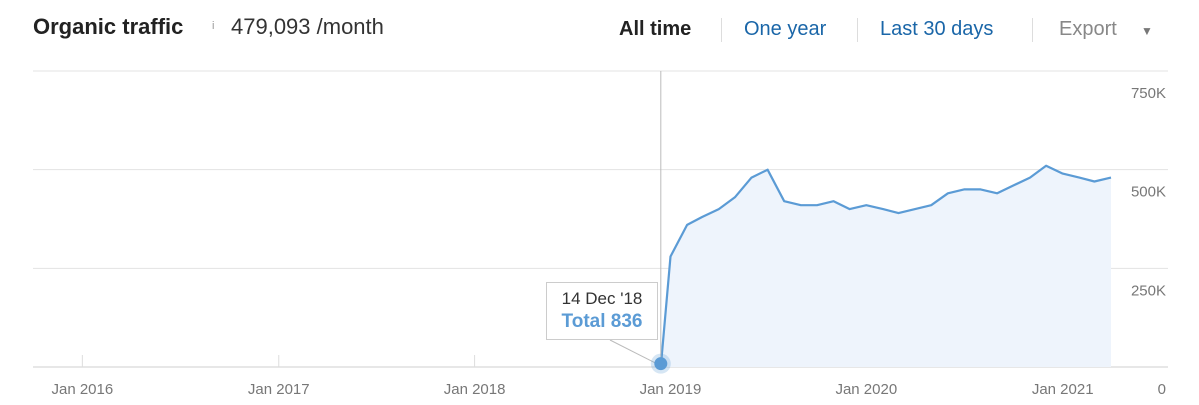 This screenshot has height=405, width=1199. What do you see at coordinates (1063, 389) in the screenshot?
I see `x-tick-label: Jan 2021` at bounding box center [1063, 389].